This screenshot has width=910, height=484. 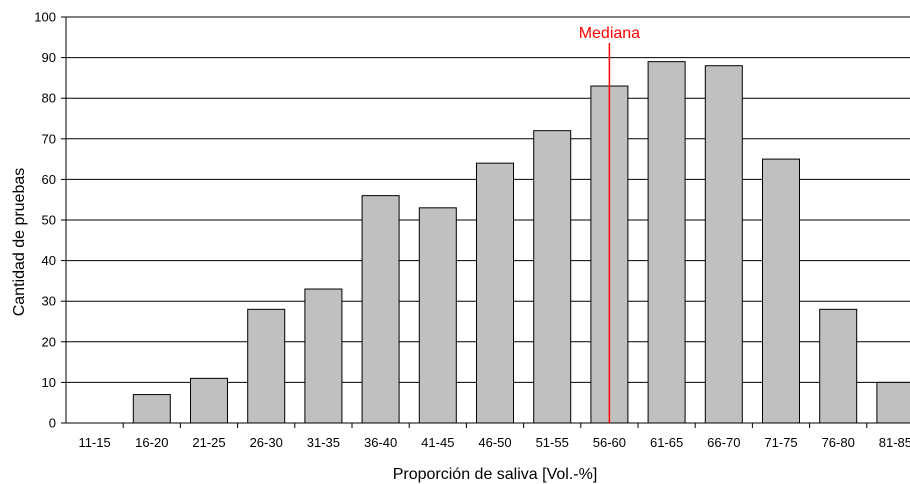 I want to click on y-tick-label: 10, so click(x=49, y=382).